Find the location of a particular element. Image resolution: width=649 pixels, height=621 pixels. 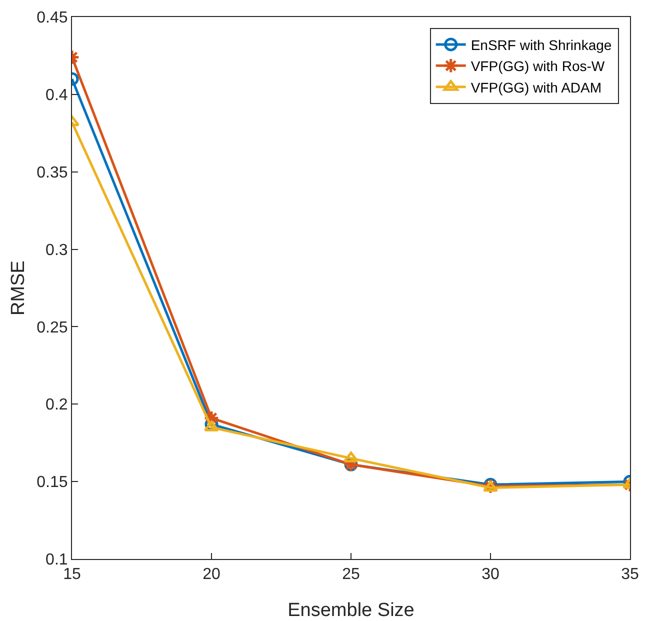

y-tick-label: 0.4 is located at coordinates (57, 95).